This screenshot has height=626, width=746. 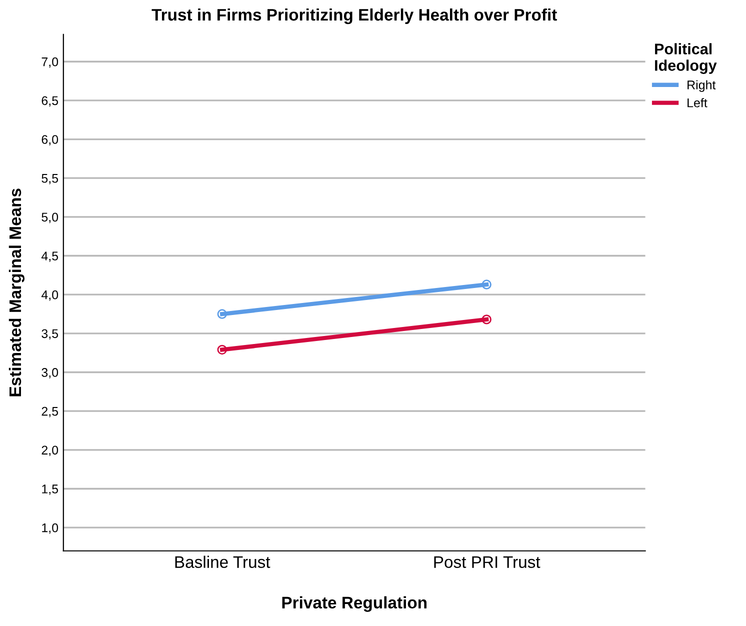 What do you see at coordinates (16, 292) in the screenshot?
I see `y-axis-title: Estimated Marginal Means` at bounding box center [16, 292].